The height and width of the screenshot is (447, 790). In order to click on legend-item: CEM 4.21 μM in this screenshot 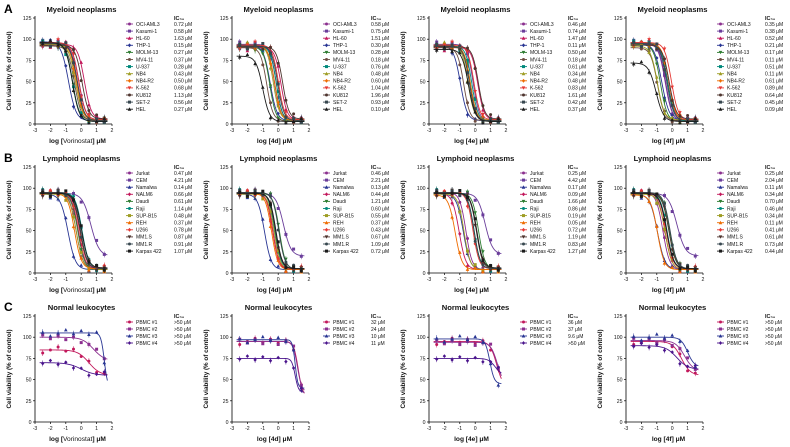, I will do `click(159, 181)`.